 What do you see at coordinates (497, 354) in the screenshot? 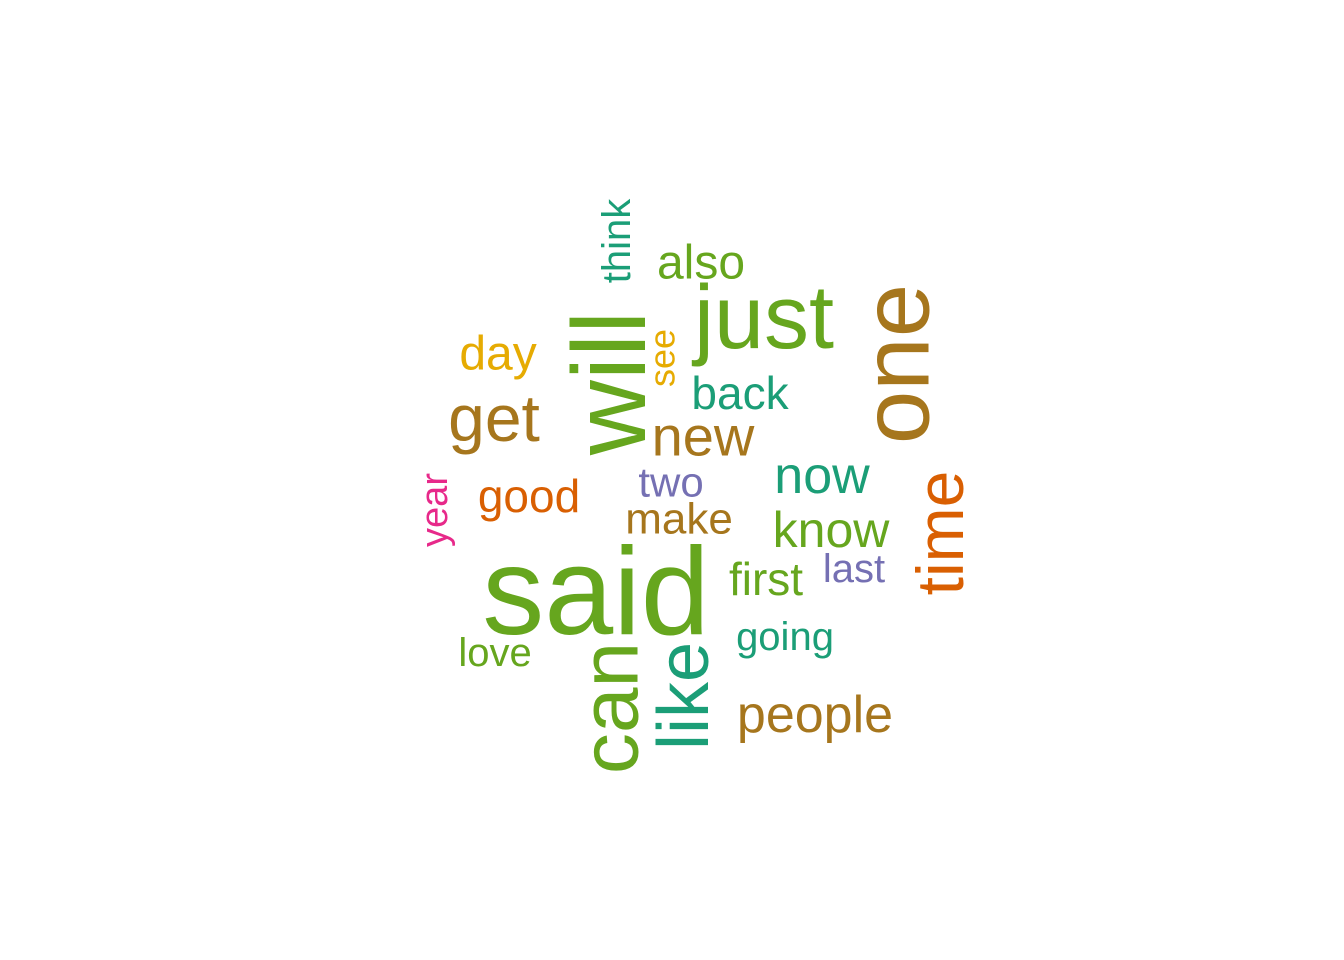
I see `word-day: day` at bounding box center [497, 354].